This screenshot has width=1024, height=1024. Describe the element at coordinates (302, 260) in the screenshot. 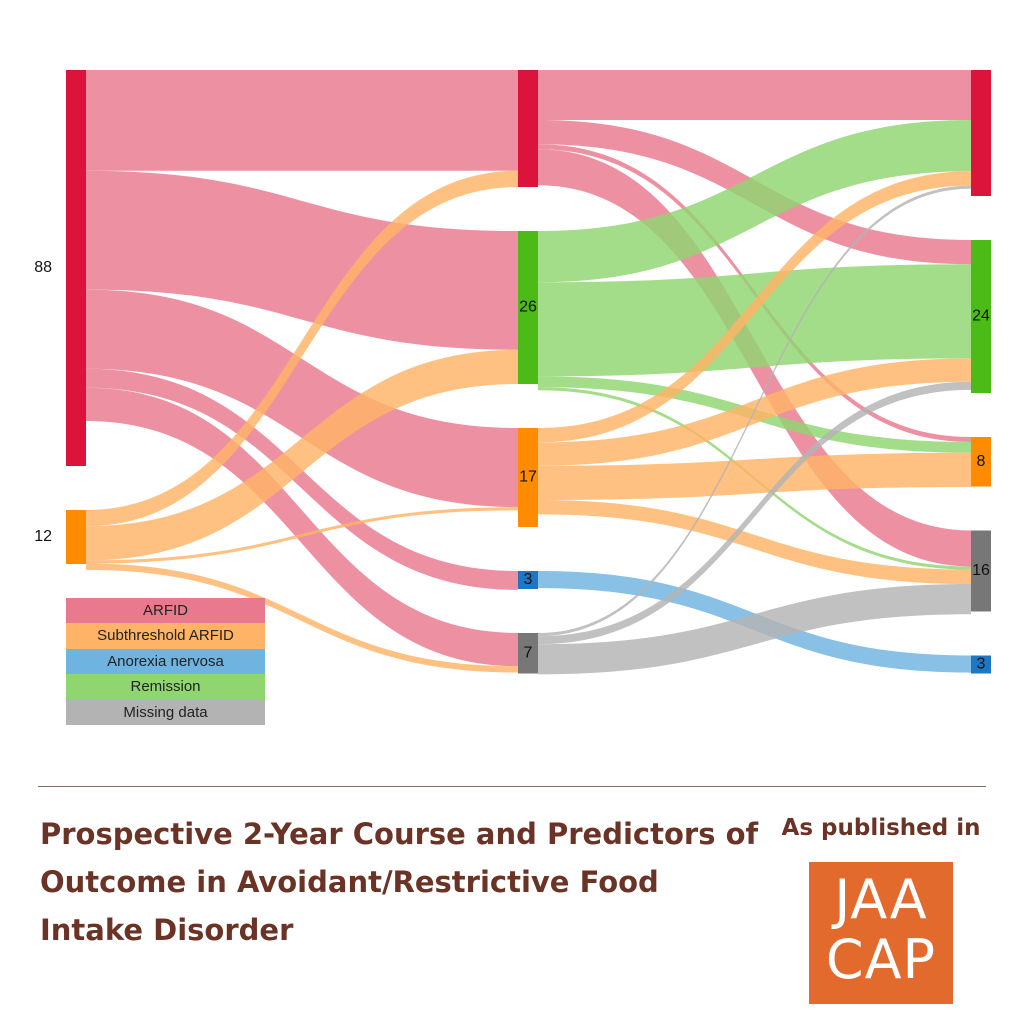

I see `sankey-link-b-arfid-to-y1-rem` at that location.